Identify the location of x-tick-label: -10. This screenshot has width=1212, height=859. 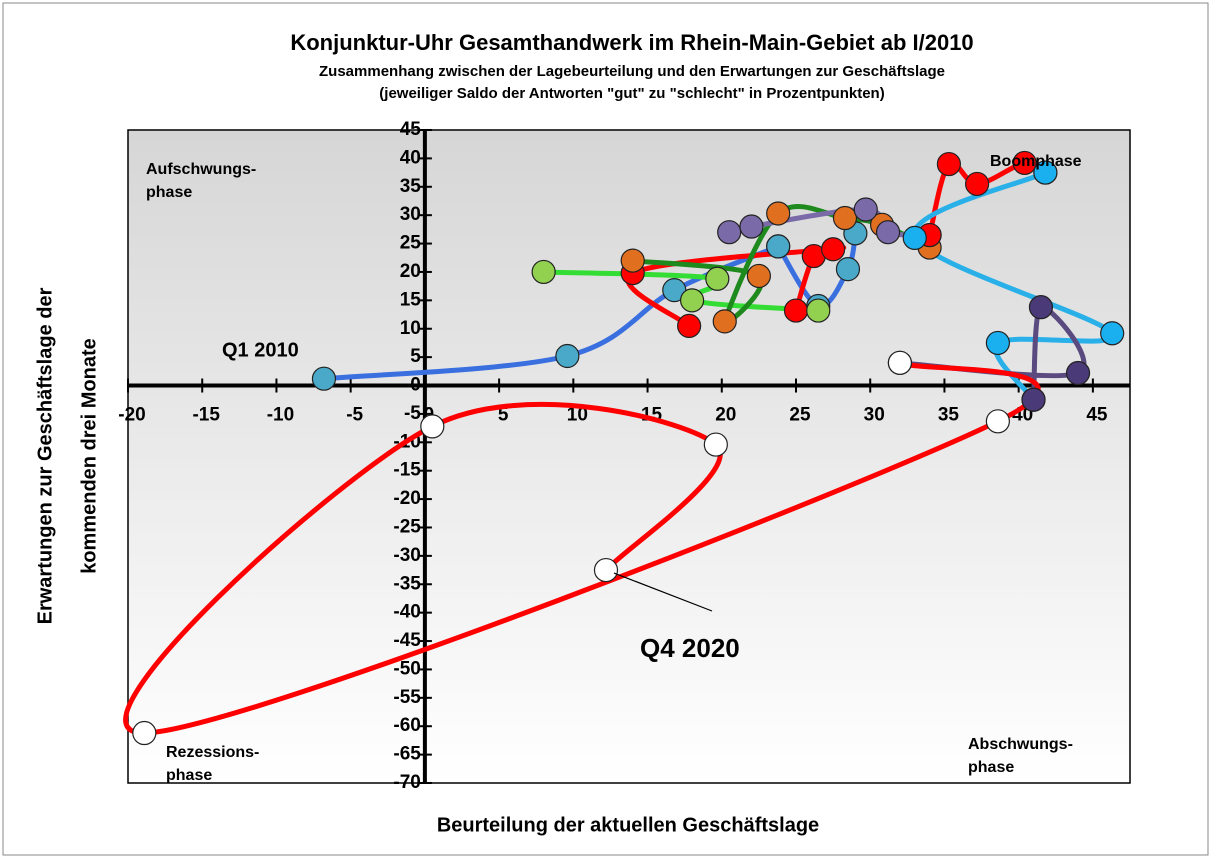
(280, 415).